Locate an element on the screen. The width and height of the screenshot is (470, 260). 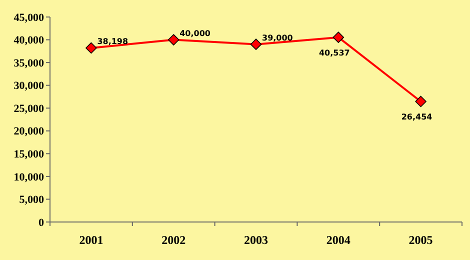
data-label: 38,198 is located at coordinates (113, 41).